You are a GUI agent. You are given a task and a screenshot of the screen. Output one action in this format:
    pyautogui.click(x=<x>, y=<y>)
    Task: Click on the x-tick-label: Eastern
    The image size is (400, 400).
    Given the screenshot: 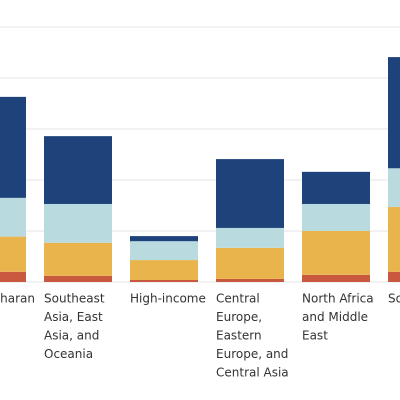 What is the action you would take?
    pyautogui.click(x=239, y=336)
    